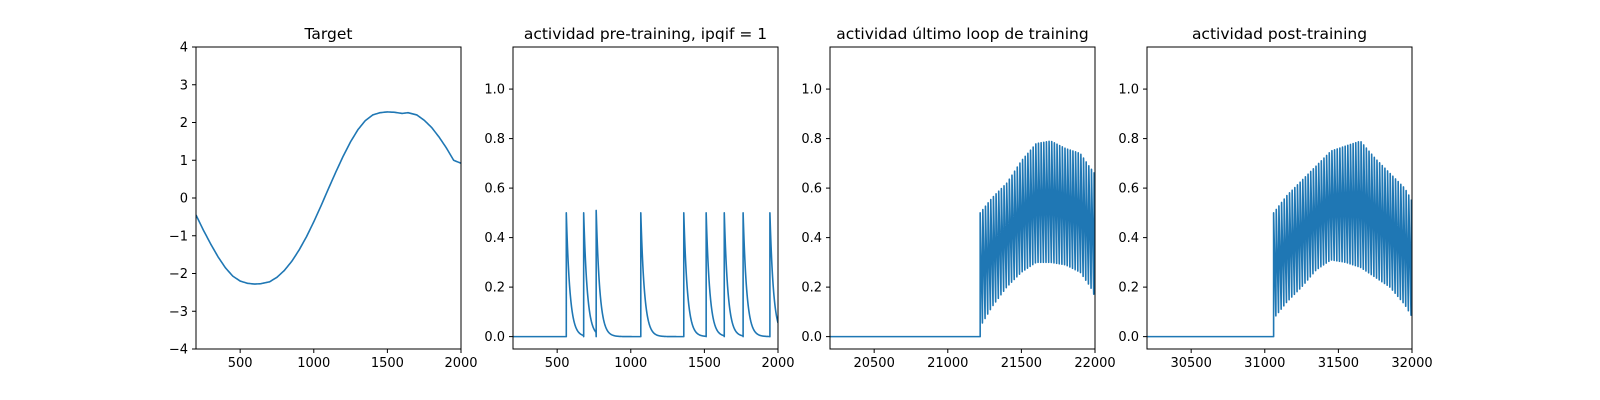 The image size is (1600, 400). What do you see at coordinates (178, 274) in the screenshot?
I see `y-tick-label: −2` at bounding box center [178, 274].